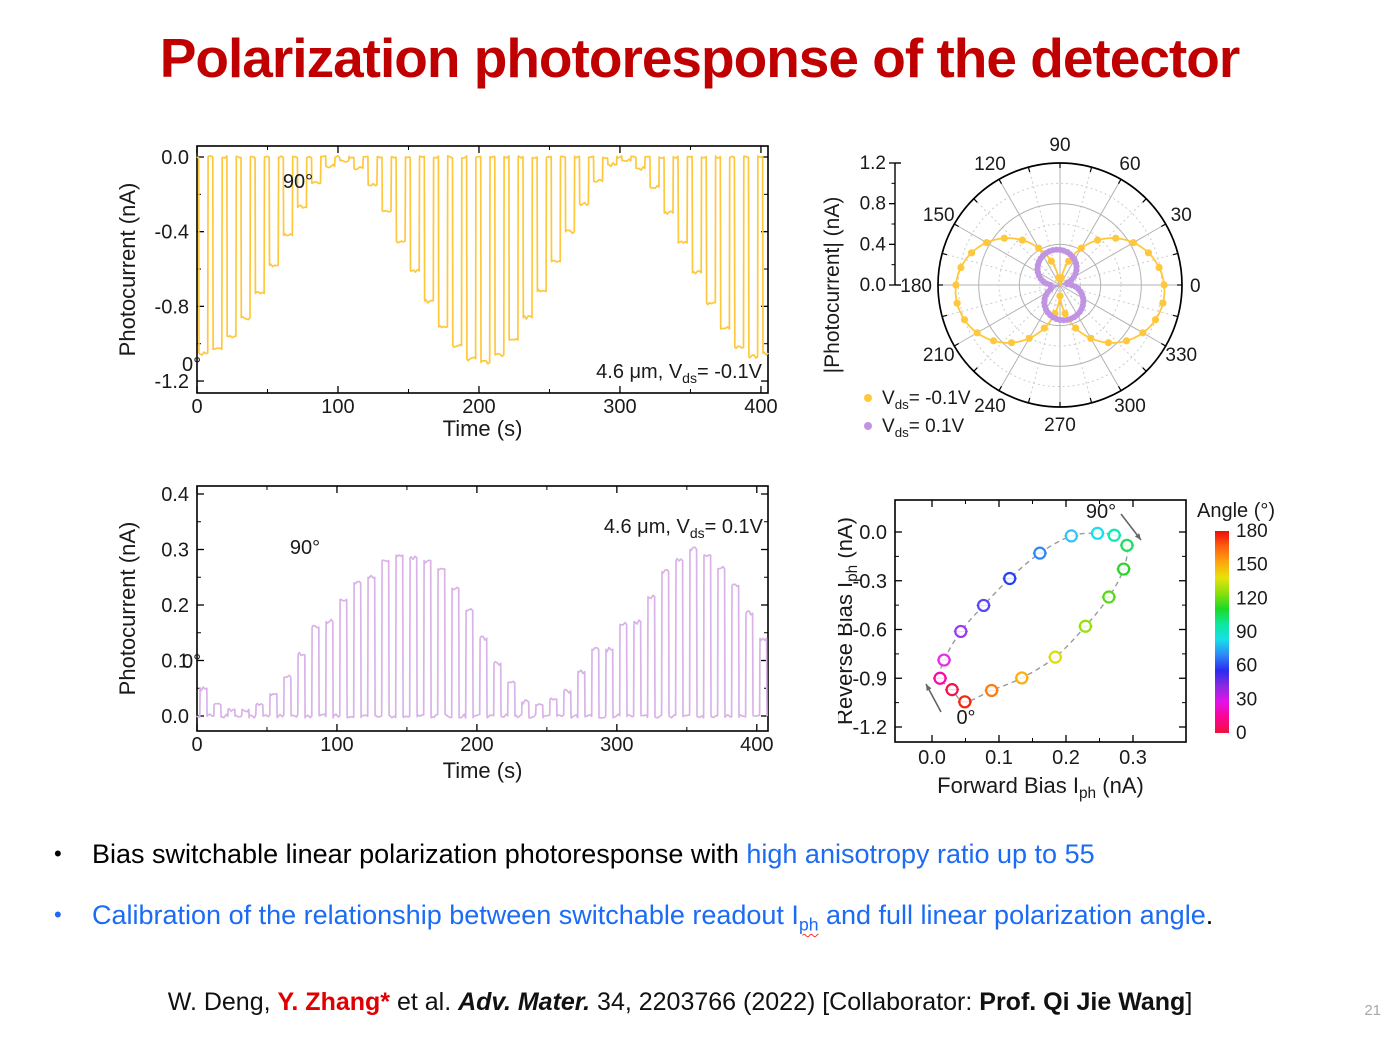 The width and height of the screenshot is (1399, 1039). What do you see at coordinates (870, 582) in the screenshot?
I see `y-tick-label: -0.3` at bounding box center [870, 582].